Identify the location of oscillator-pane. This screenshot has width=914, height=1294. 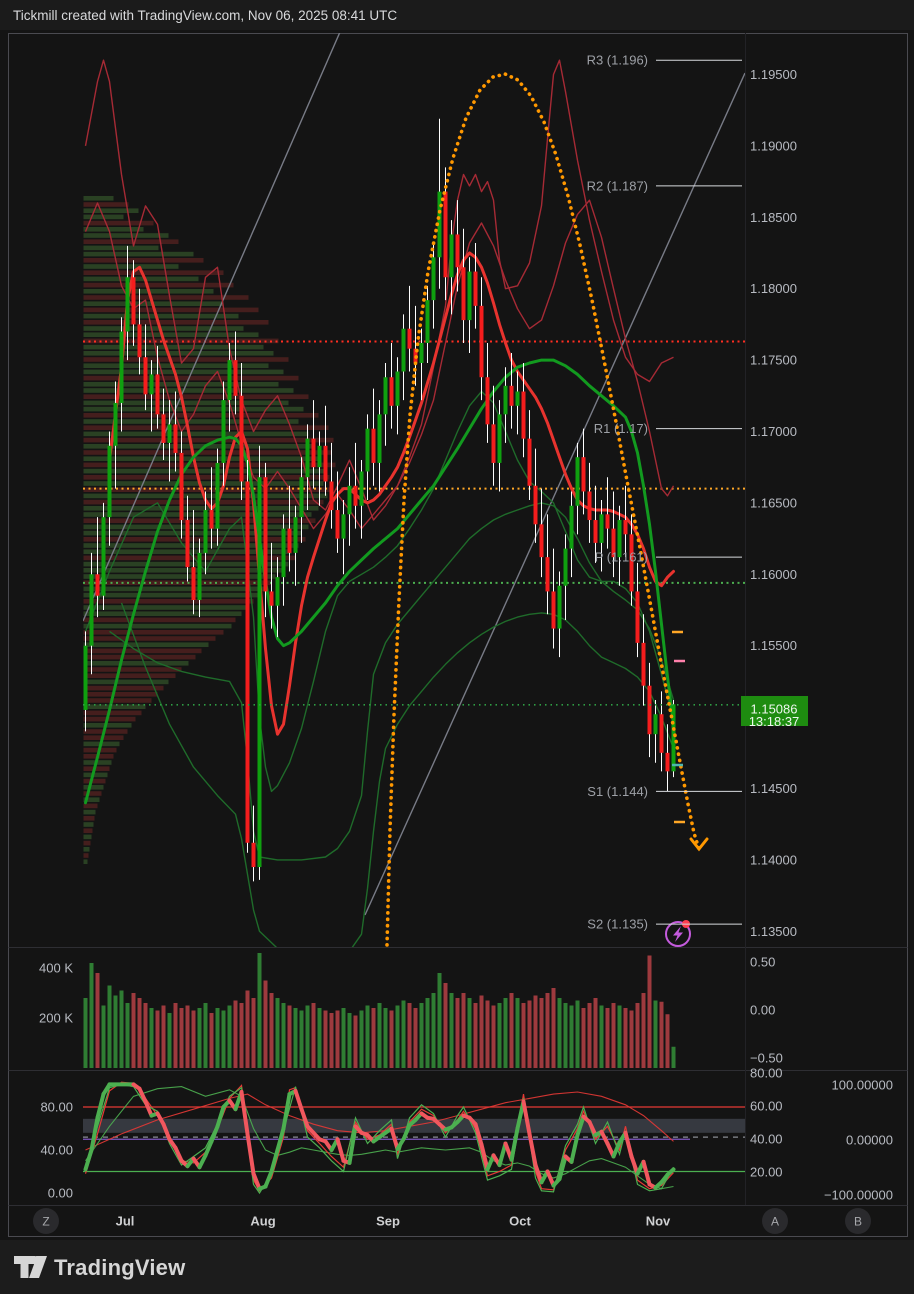
(414, 1138).